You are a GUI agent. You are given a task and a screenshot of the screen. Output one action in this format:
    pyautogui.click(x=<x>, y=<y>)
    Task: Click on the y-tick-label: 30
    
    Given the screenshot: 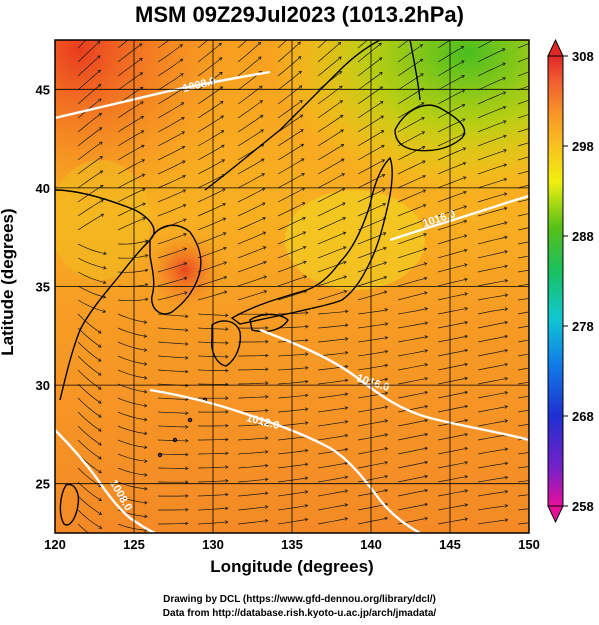 What is the action you would take?
    pyautogui.click(x=43, y=385)
    